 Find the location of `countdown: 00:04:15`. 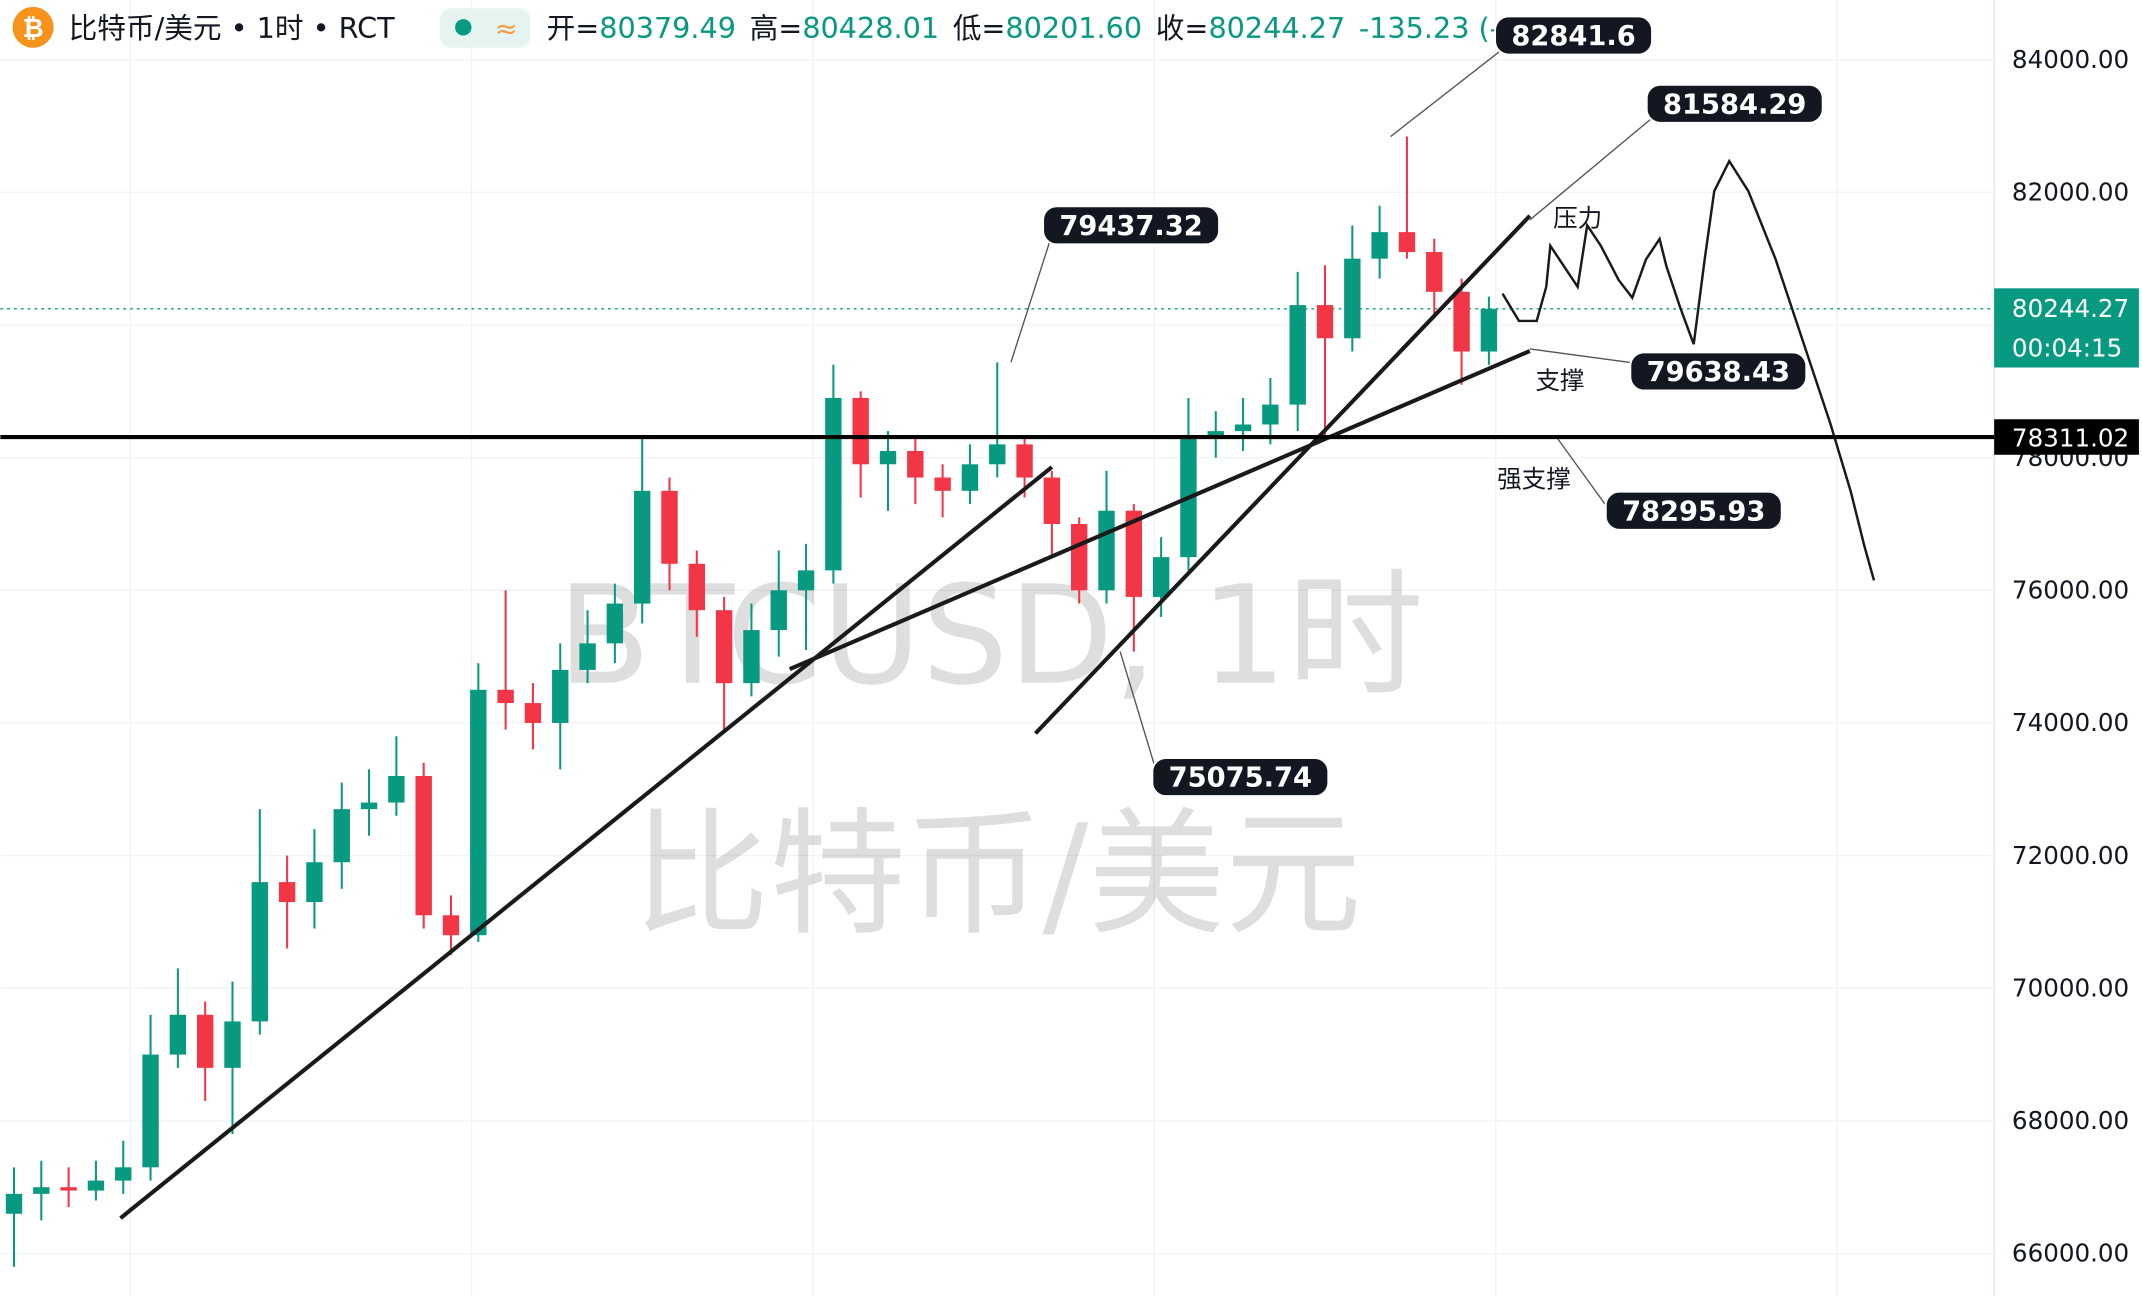

countdown: 00:04:15 is located at coordinates (2067, 348).